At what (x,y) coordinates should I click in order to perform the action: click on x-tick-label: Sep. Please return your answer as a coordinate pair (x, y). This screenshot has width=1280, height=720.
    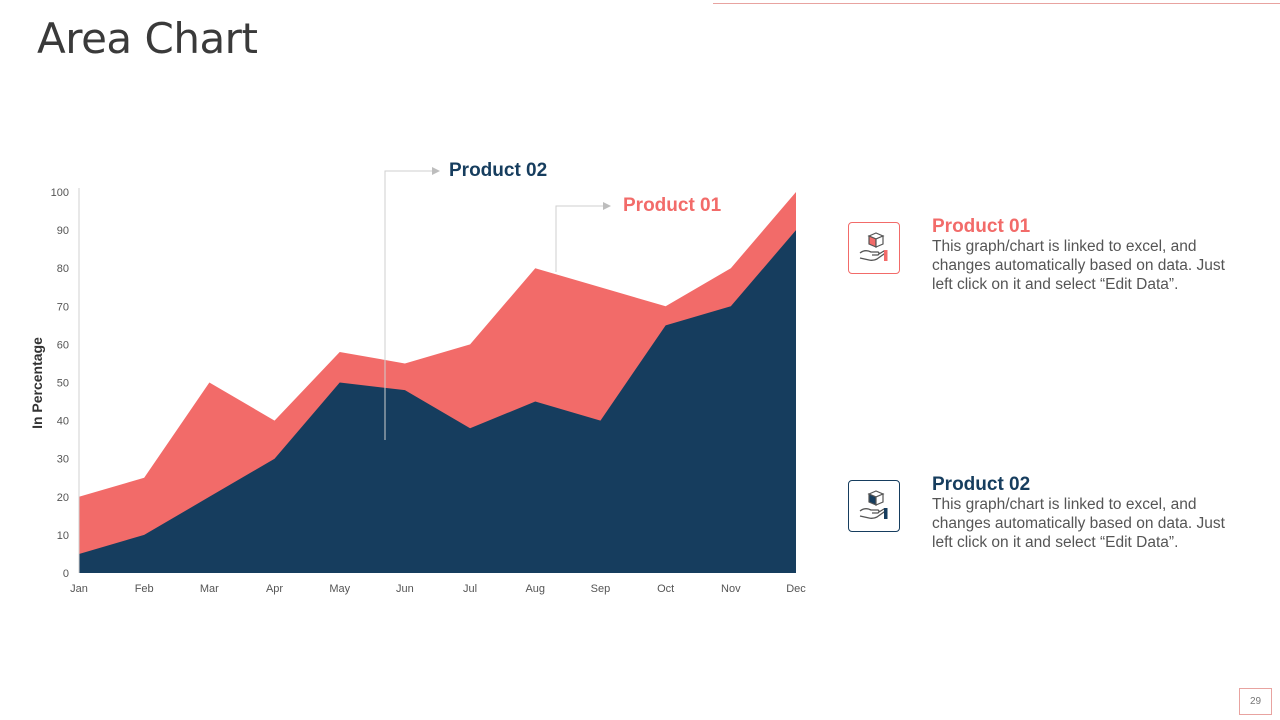
    Looking at the image, I should click on (601, 589).